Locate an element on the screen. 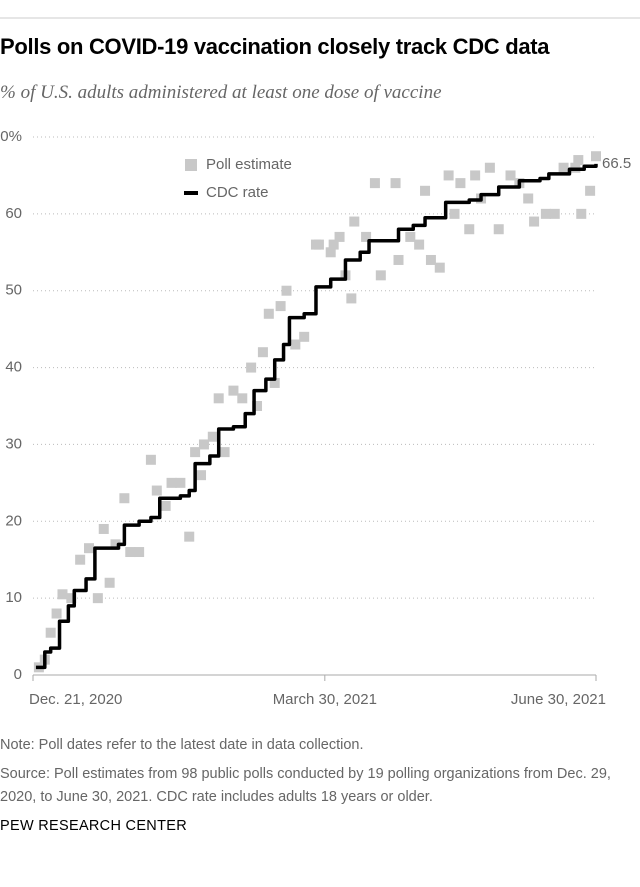 This screenshot has height=887, width=640. x-tick-label: June 30, 2021 is located at coordinates (558, 699).